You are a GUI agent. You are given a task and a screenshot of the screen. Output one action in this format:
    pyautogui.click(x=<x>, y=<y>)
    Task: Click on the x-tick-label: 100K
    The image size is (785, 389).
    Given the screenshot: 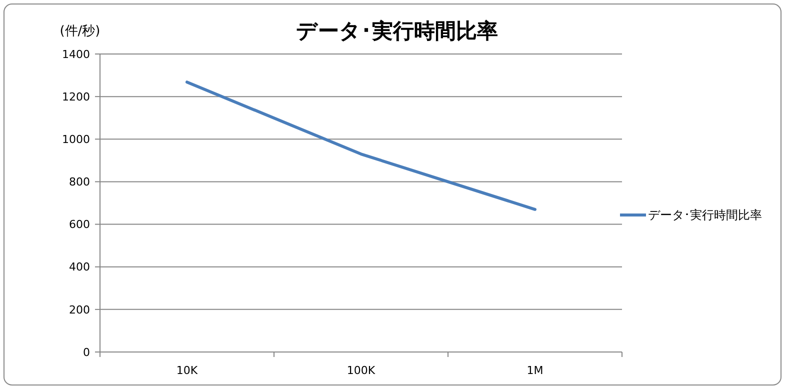 What is the action you would take?
    pyautogui.click(x=361, y=370)
    